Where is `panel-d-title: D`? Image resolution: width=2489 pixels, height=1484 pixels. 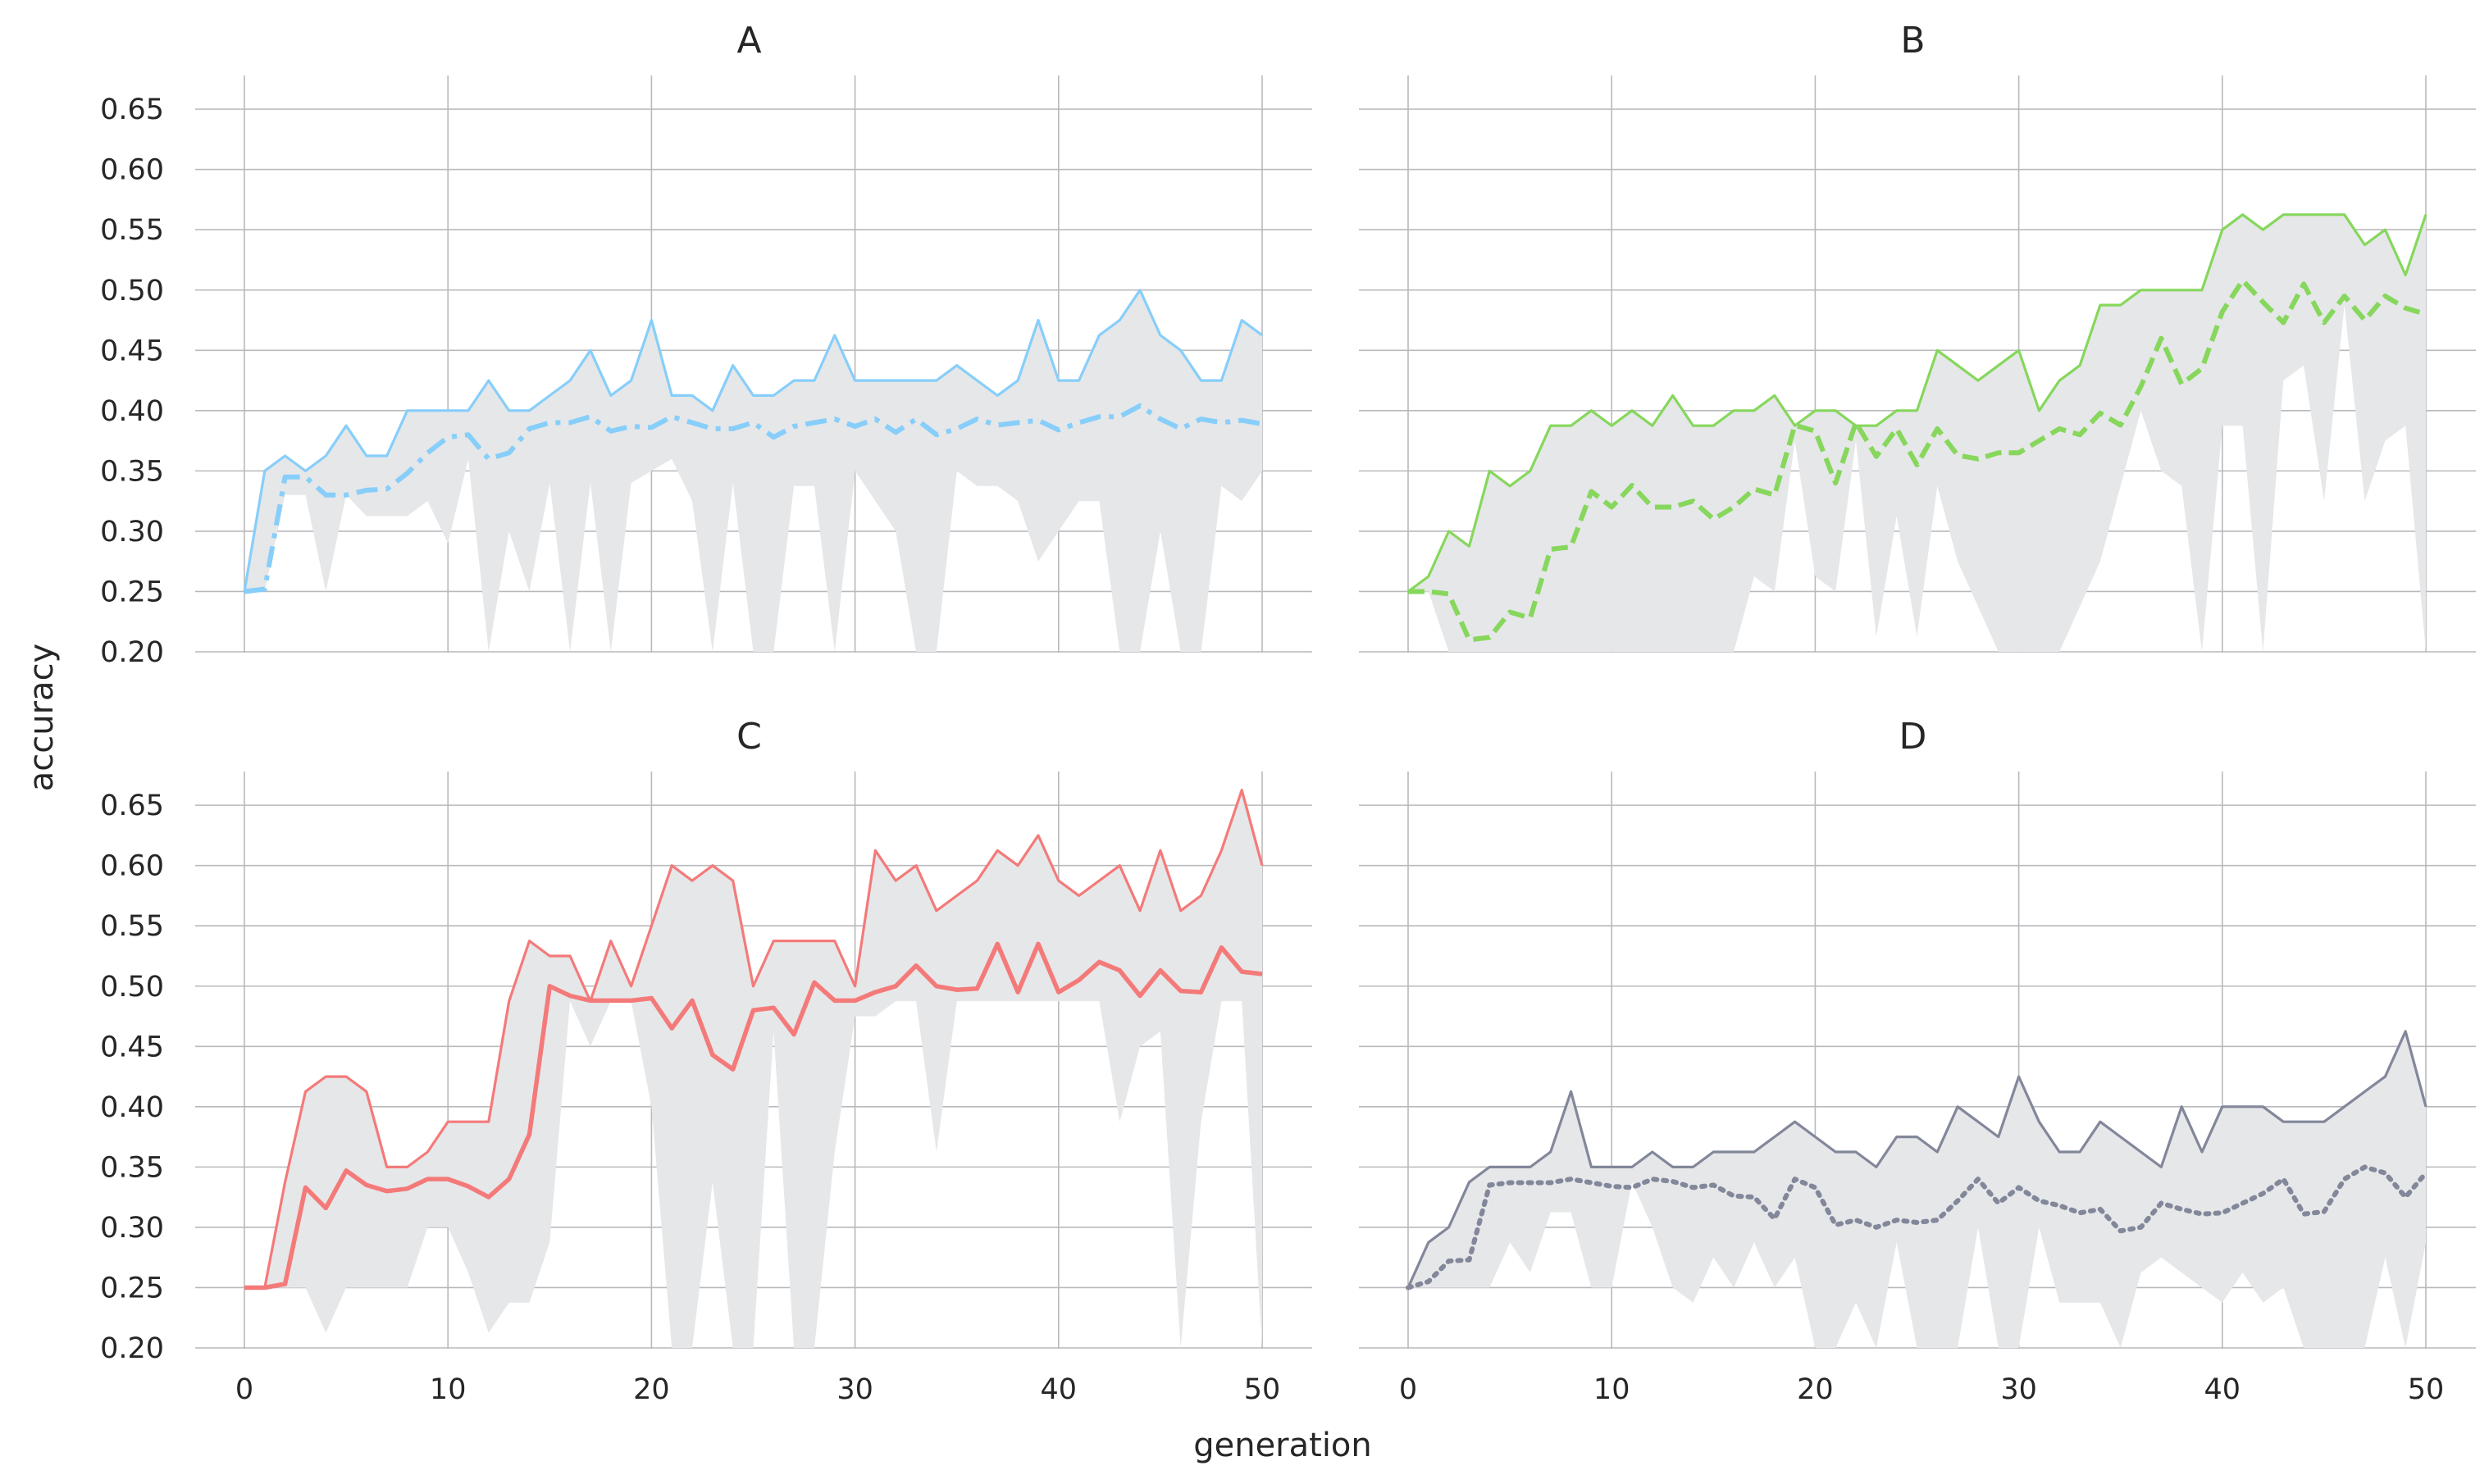 panel-d-title: D is located at coordinates (1913, 737).